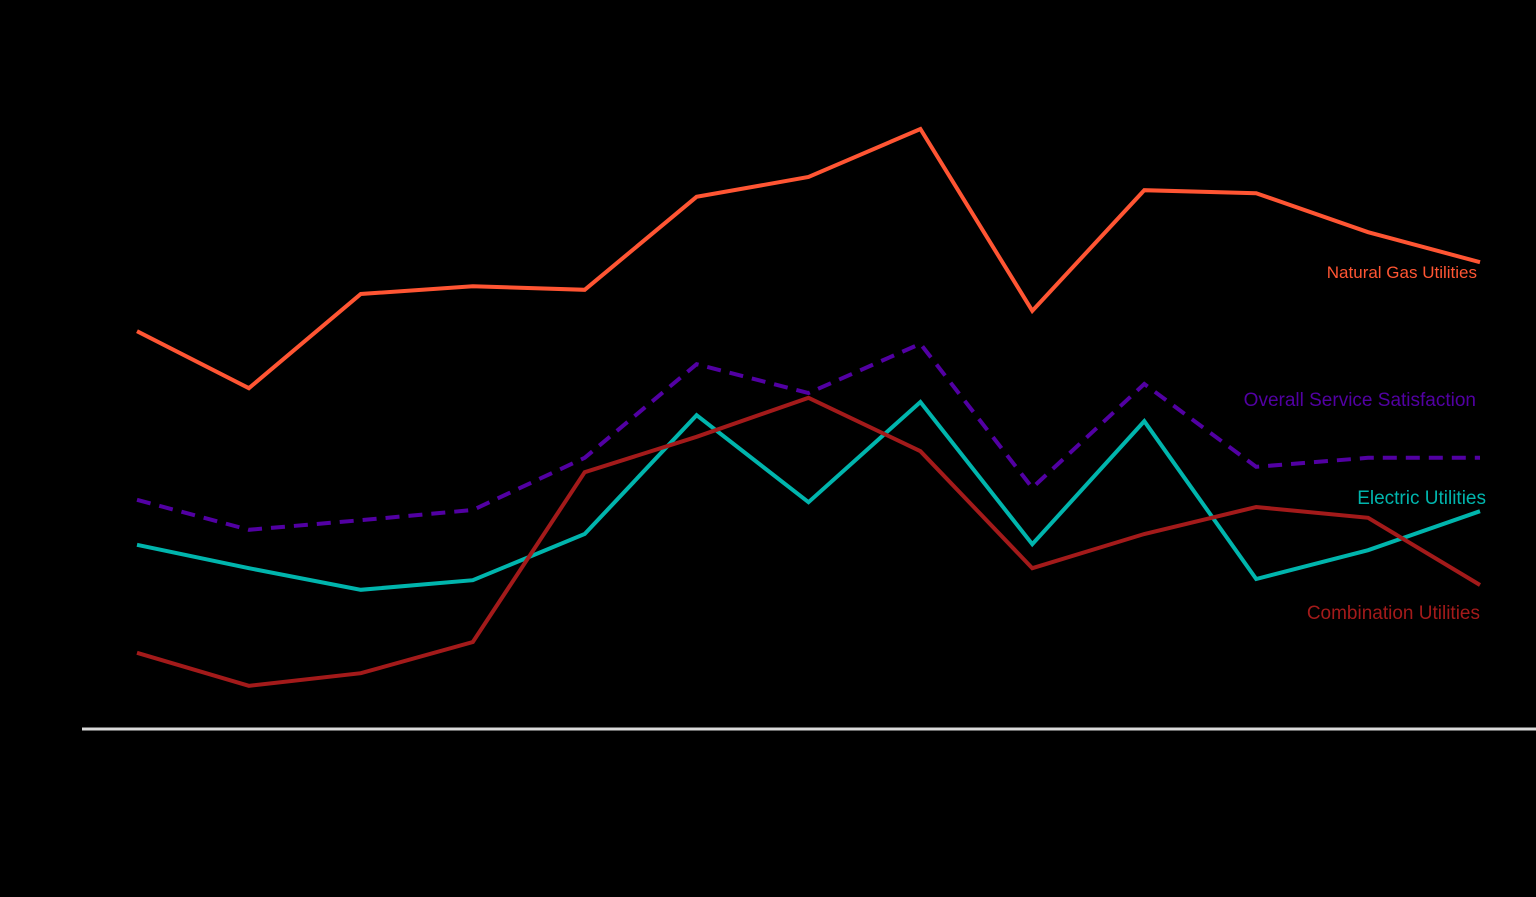  Describe the element at coordinates (1360, 400) in the screenshot. I see `series-label-overall: Overall Service Satisfaction` at that location.